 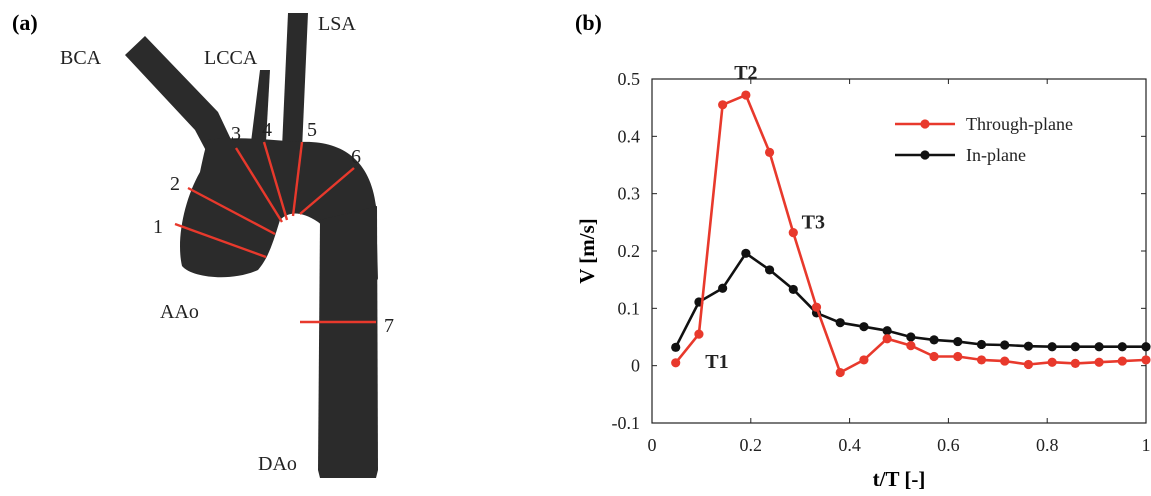 What do you see at coordinates (81, 58) in the screenshot?
I see `label-bca: BCA` at bounding box center [81, 58].